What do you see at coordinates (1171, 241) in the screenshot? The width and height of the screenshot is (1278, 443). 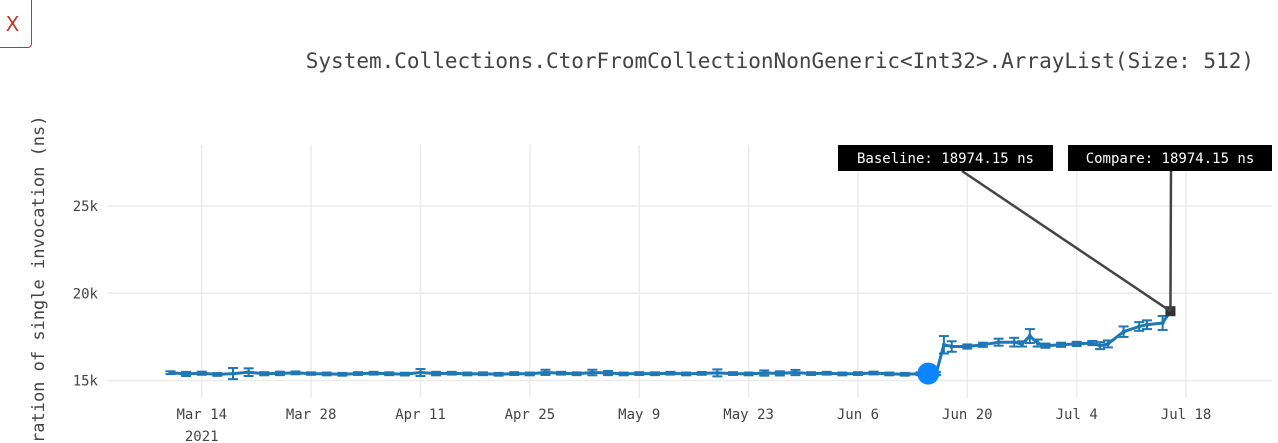 I see `compare-annotation-arrow` at bounding box center [1171, 241].